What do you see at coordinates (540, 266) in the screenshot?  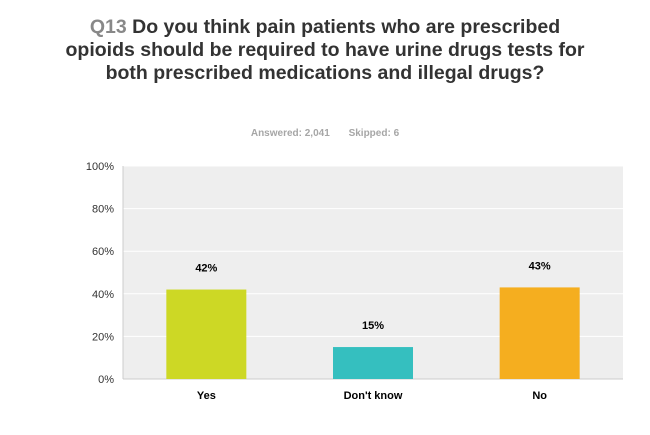 I see `data-label: 43%` at bounding box center [540, 266].